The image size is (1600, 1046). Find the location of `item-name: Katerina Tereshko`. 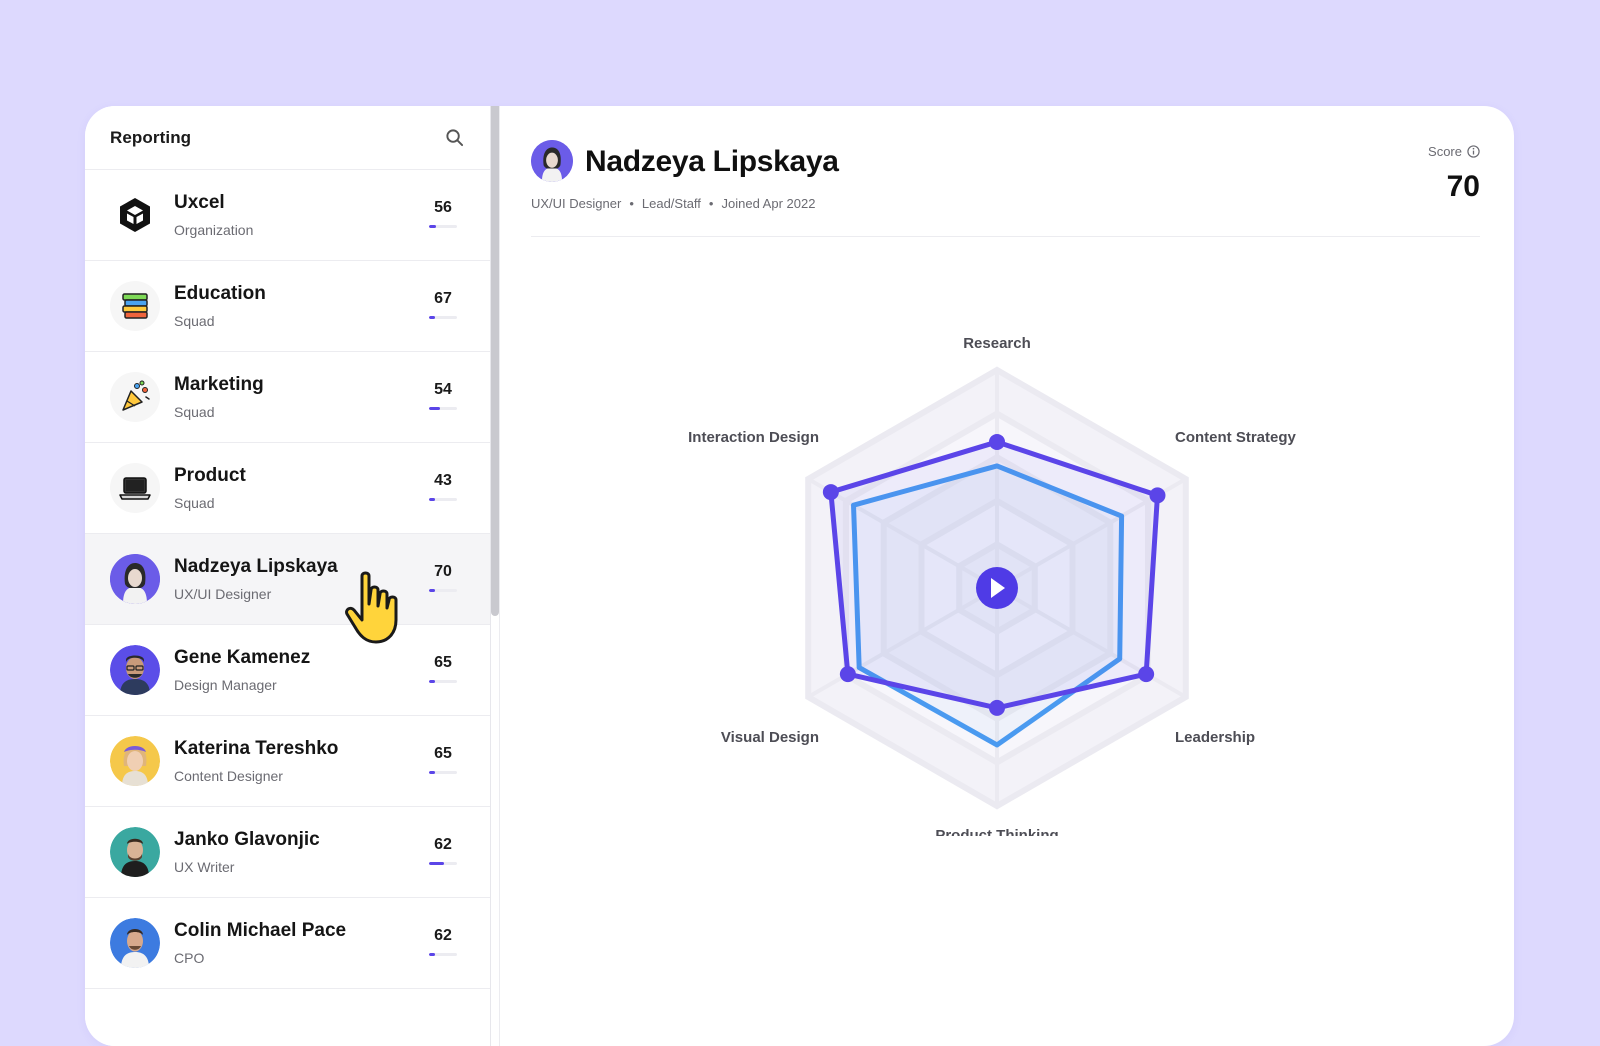

item-name: Katerina Tereshko is located at coordinates (256, 748).